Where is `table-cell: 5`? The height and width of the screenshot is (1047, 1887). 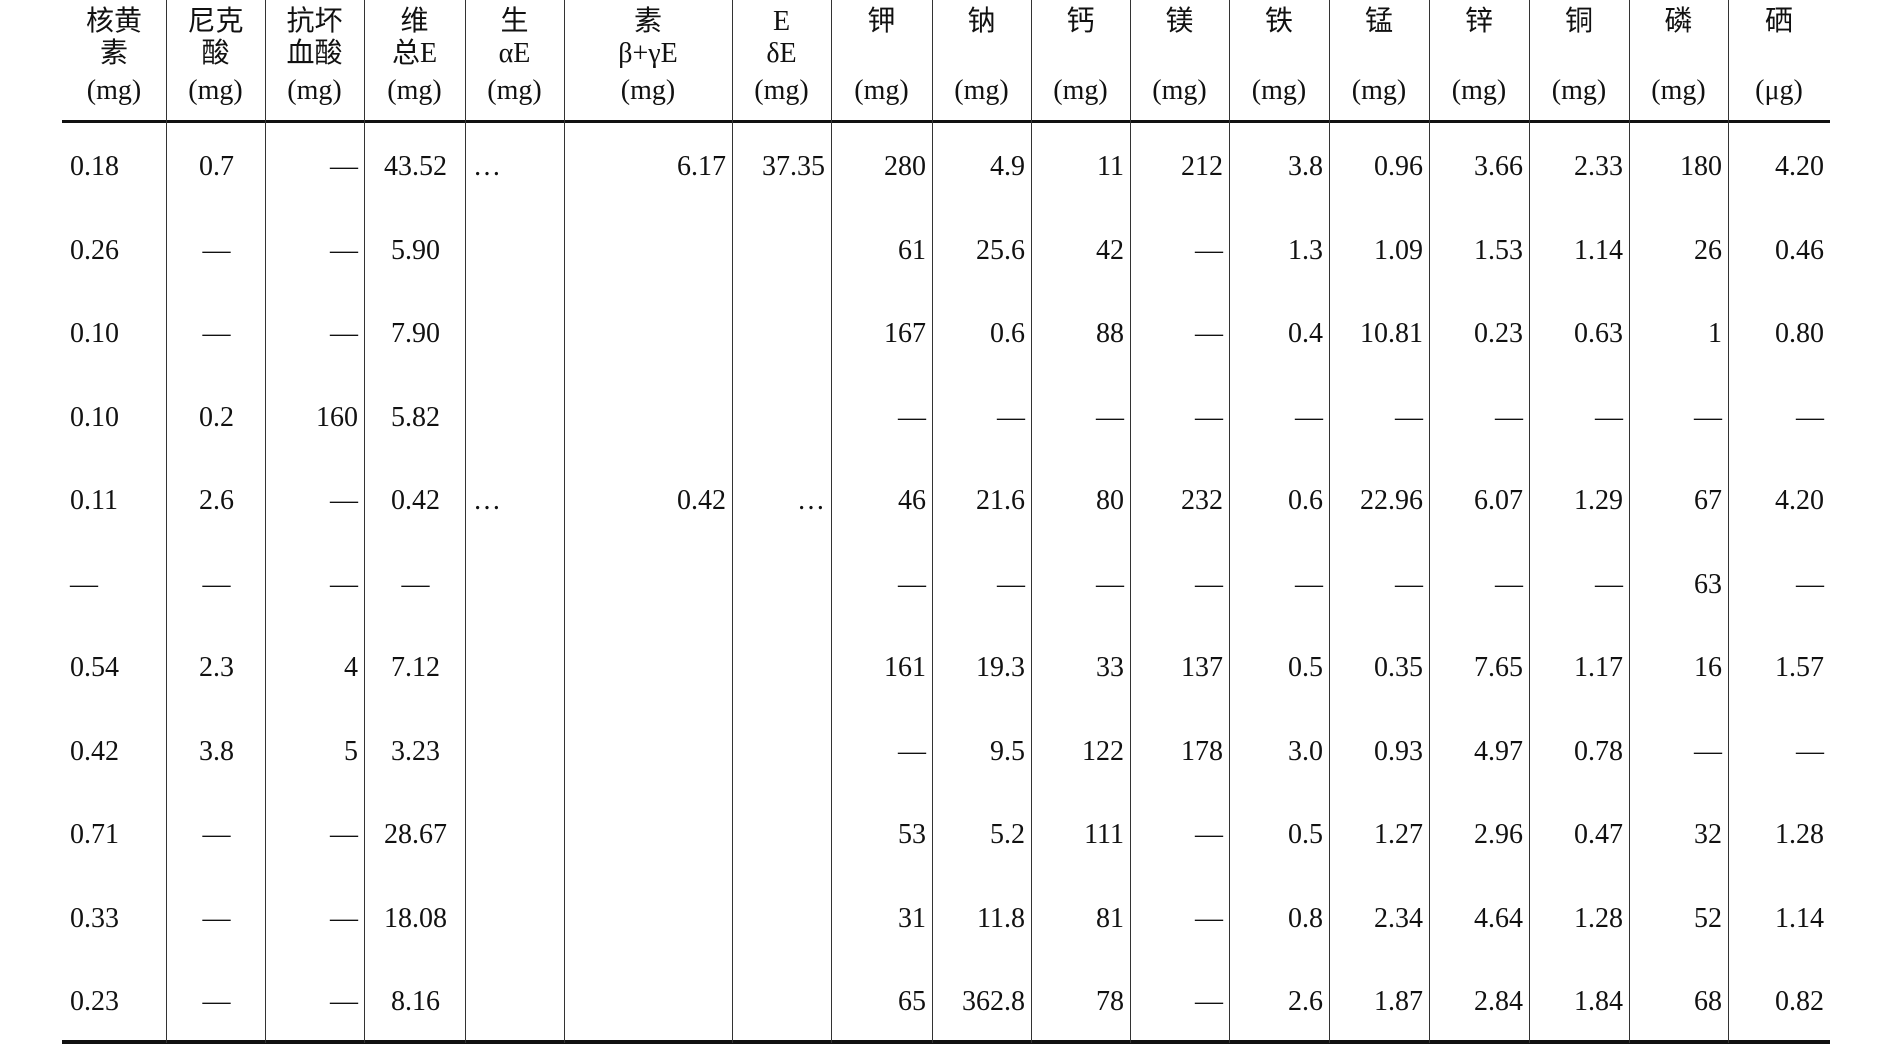
table-cell: 5 is located at coordinates (351, 751).